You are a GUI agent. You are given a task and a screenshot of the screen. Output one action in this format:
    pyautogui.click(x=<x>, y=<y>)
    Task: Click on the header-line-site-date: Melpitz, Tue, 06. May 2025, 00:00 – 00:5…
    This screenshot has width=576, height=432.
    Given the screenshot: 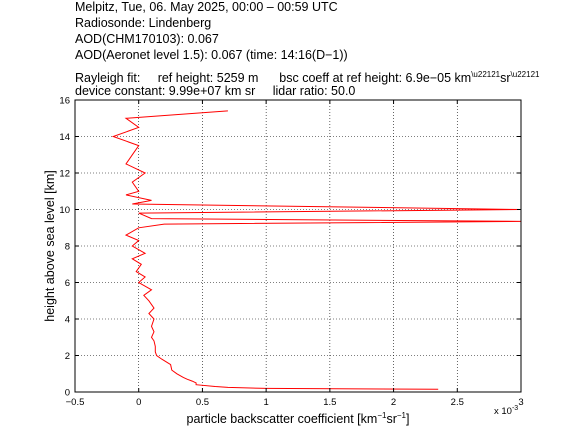 What is the action you would take?
    pyautogui.click(x=206, y=7)
    